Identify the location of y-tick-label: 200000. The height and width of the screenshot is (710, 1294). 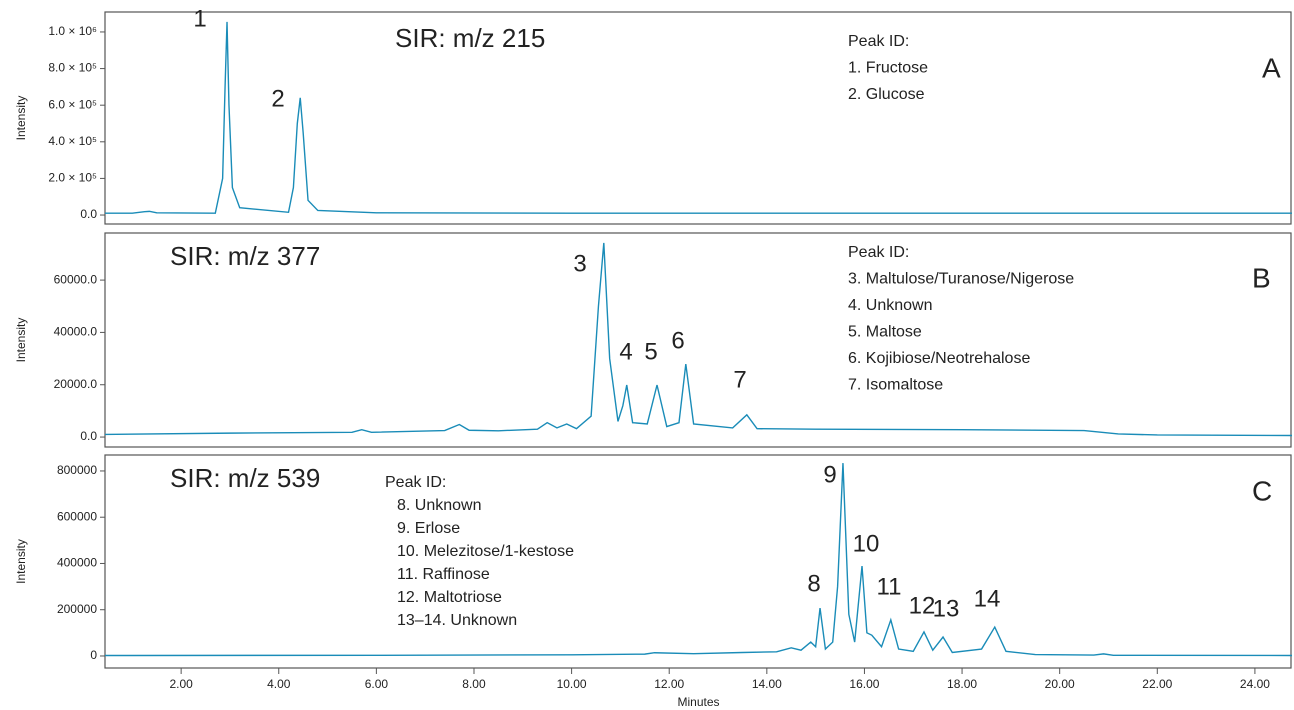
(77, 609).